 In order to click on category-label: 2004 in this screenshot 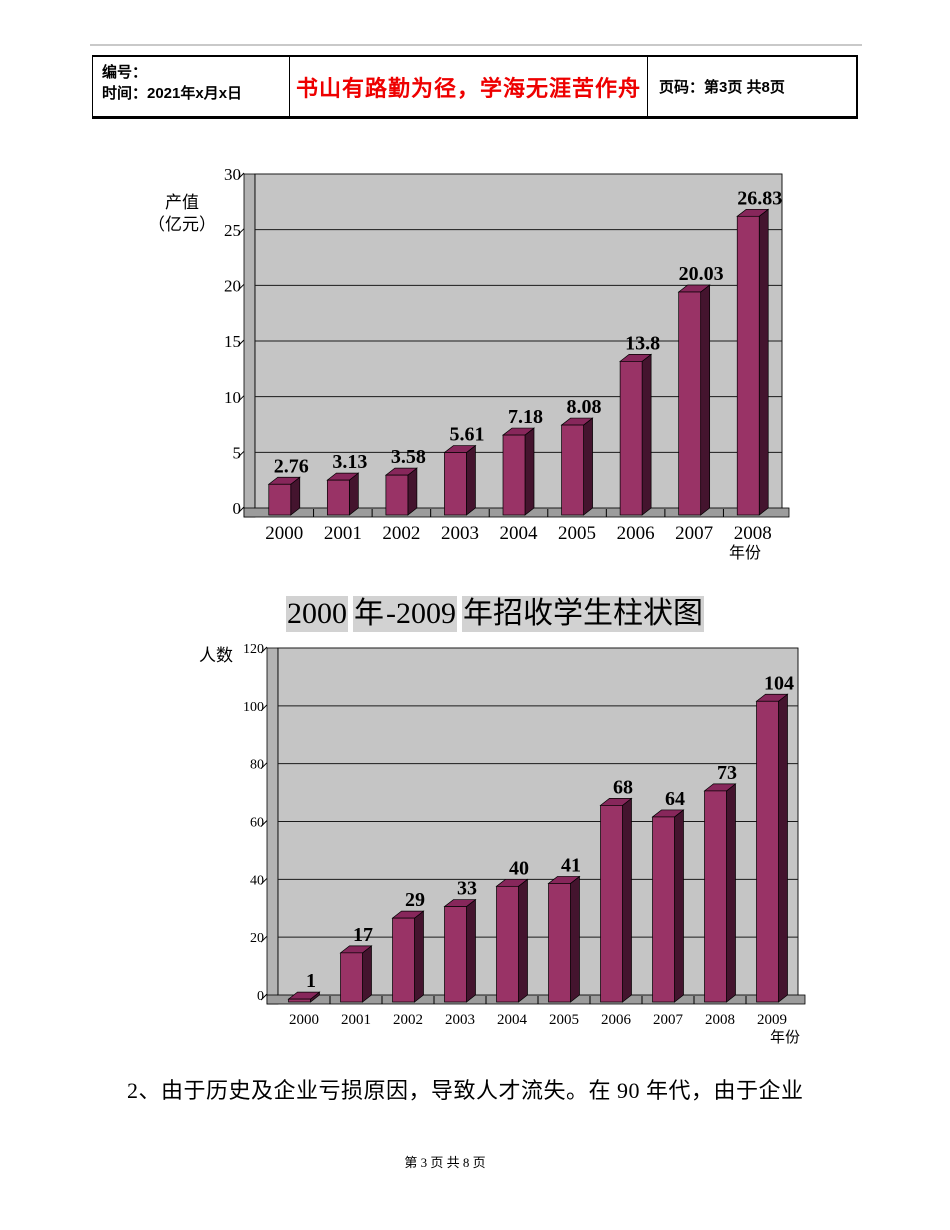, I will do `click(512, 1020)`.